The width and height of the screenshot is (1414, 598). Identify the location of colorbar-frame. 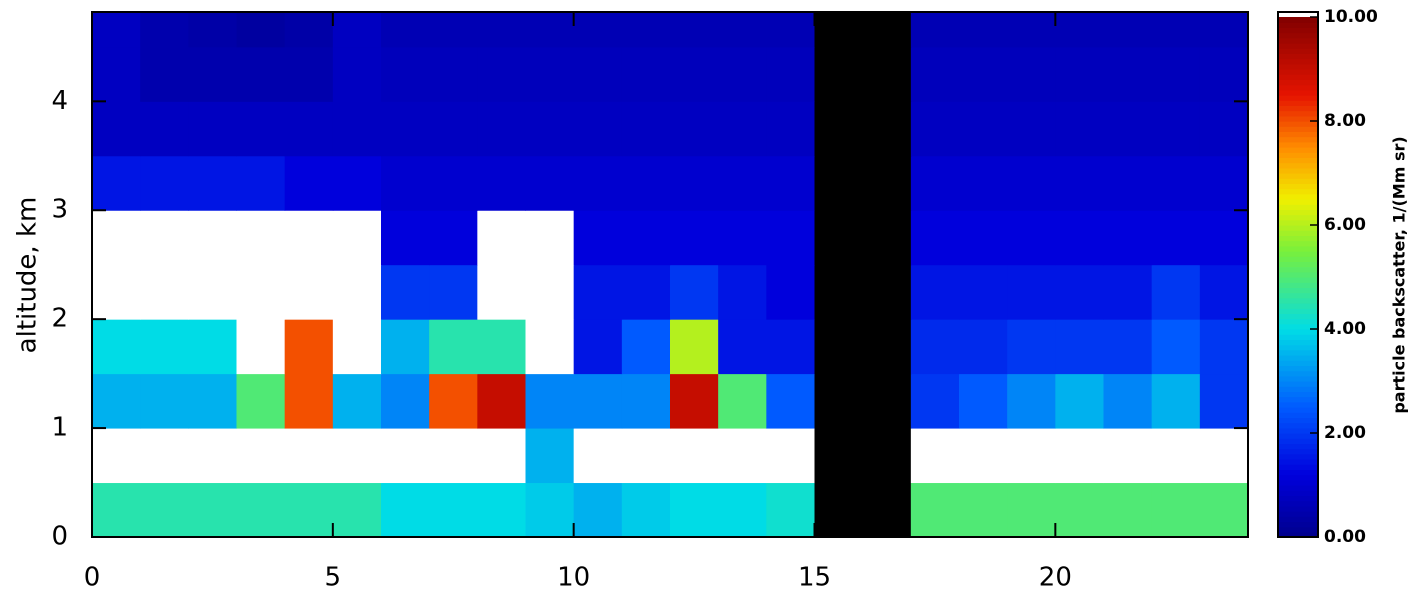
(1298, 274).